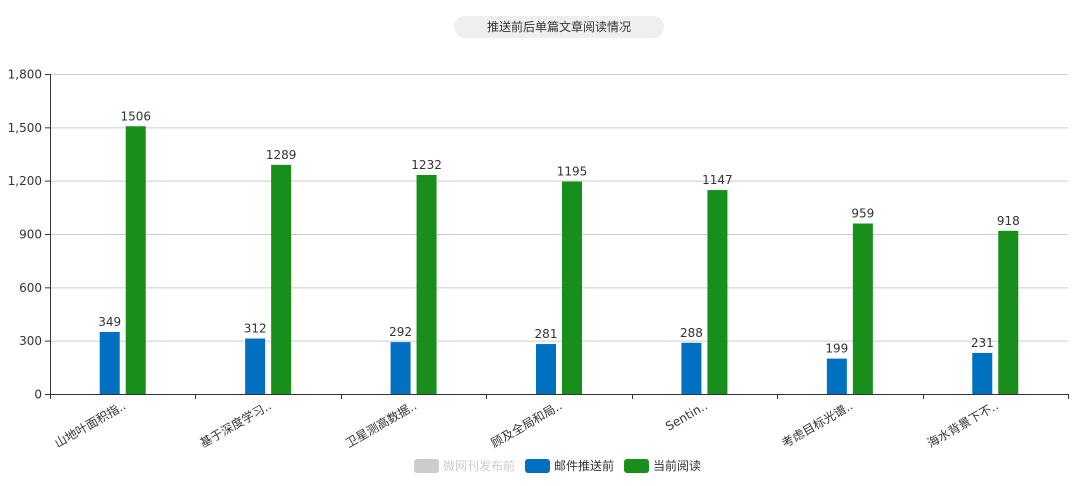  What do you see at coordinates (691, 333) in the screenshot?
I see `data-label: 288` at bounding box center [691, 333].